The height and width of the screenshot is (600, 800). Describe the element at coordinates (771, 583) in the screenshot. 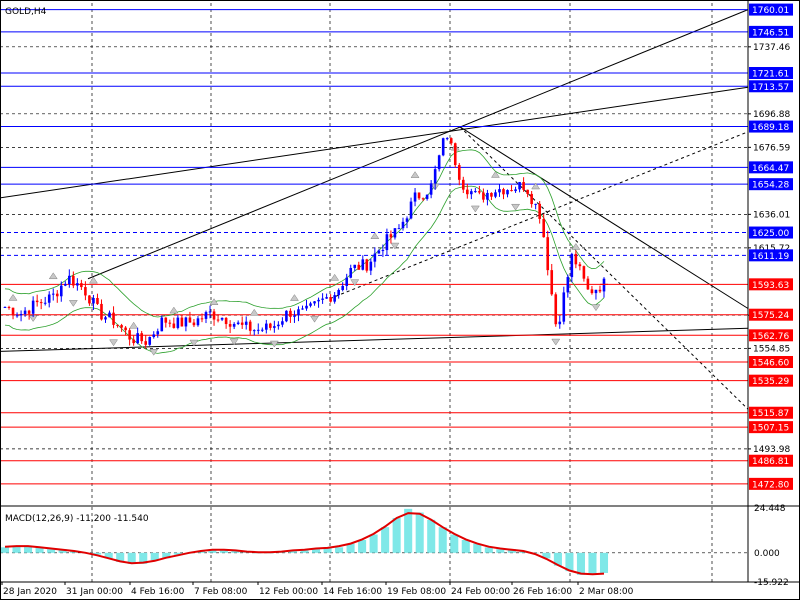

I see `macd-tick-label: -15.922` at that location.